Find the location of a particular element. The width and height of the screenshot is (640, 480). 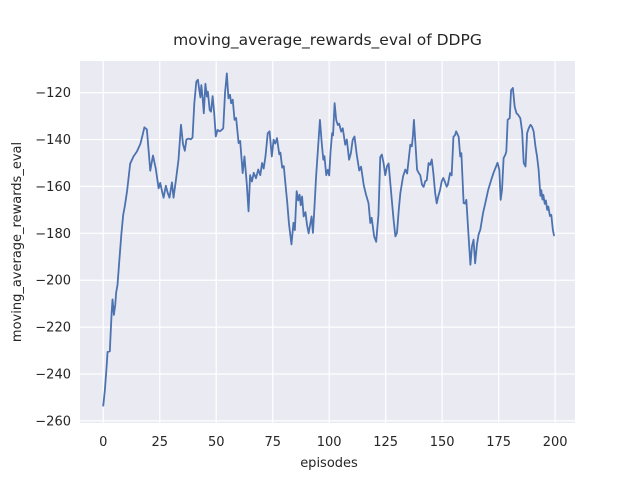

y-tick-label: −240 is located at coordinates (53, 374).